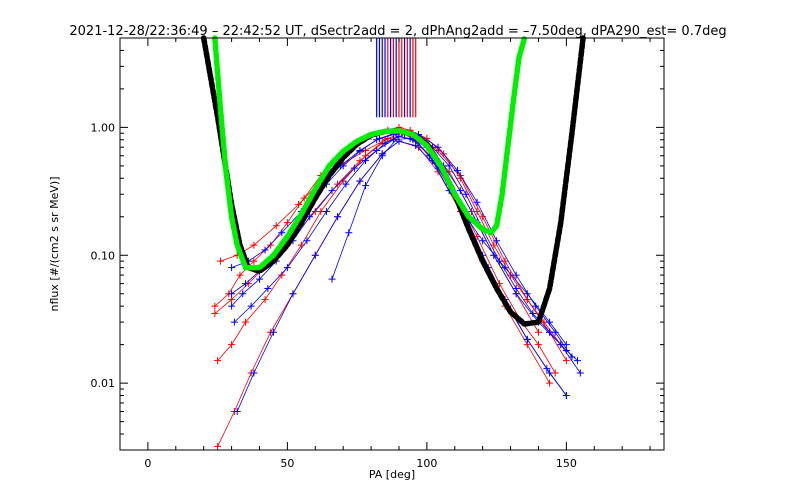 This screenshot has width=800, height=500. I want to click on series-line-blue, so click(449, 240).